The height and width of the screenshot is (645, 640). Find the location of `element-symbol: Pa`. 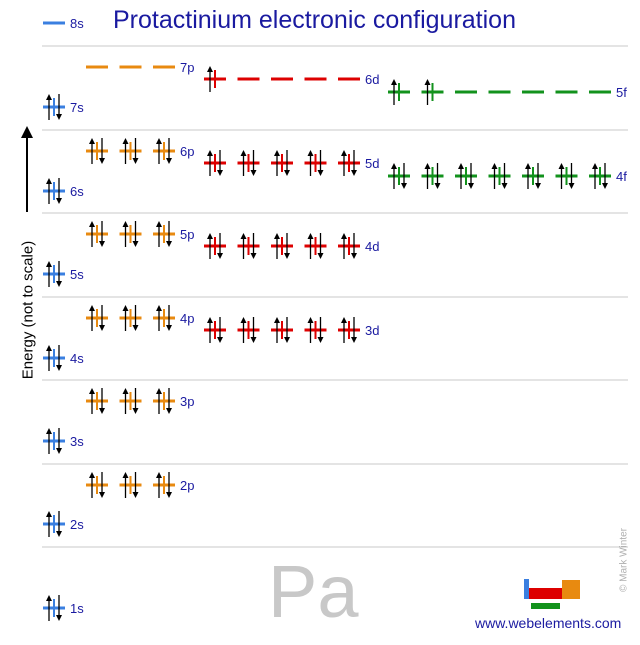

element-symbol: Pa is located at coordinates (313, 591).